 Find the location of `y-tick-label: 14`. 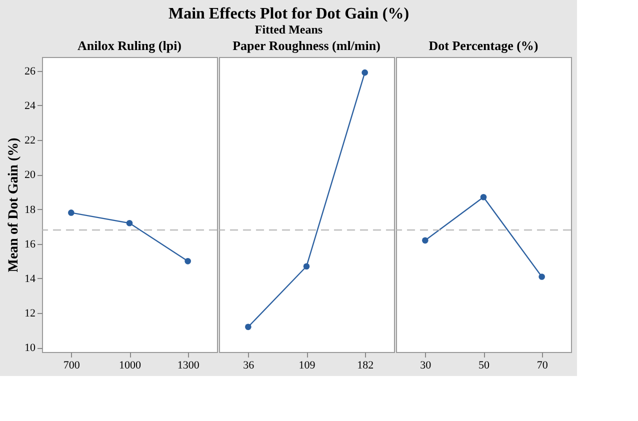

y-tick-label: 14 is located at coordinates (30, 278).